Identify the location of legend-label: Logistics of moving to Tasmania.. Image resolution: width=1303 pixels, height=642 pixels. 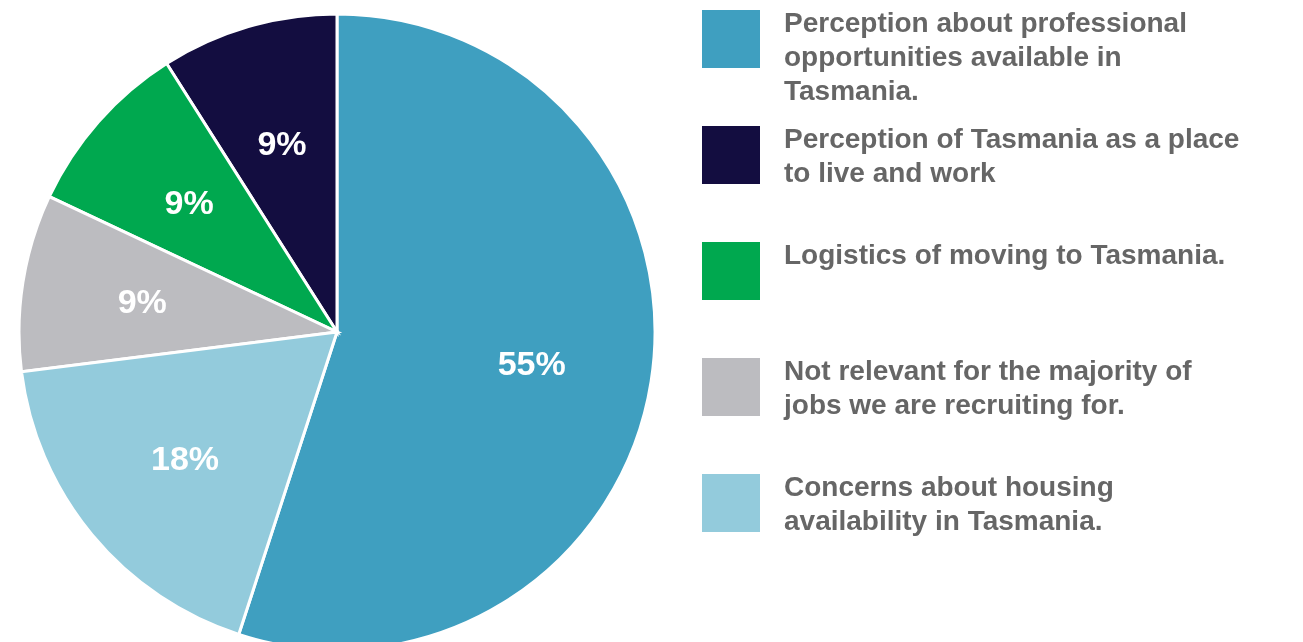
(1005, 255).